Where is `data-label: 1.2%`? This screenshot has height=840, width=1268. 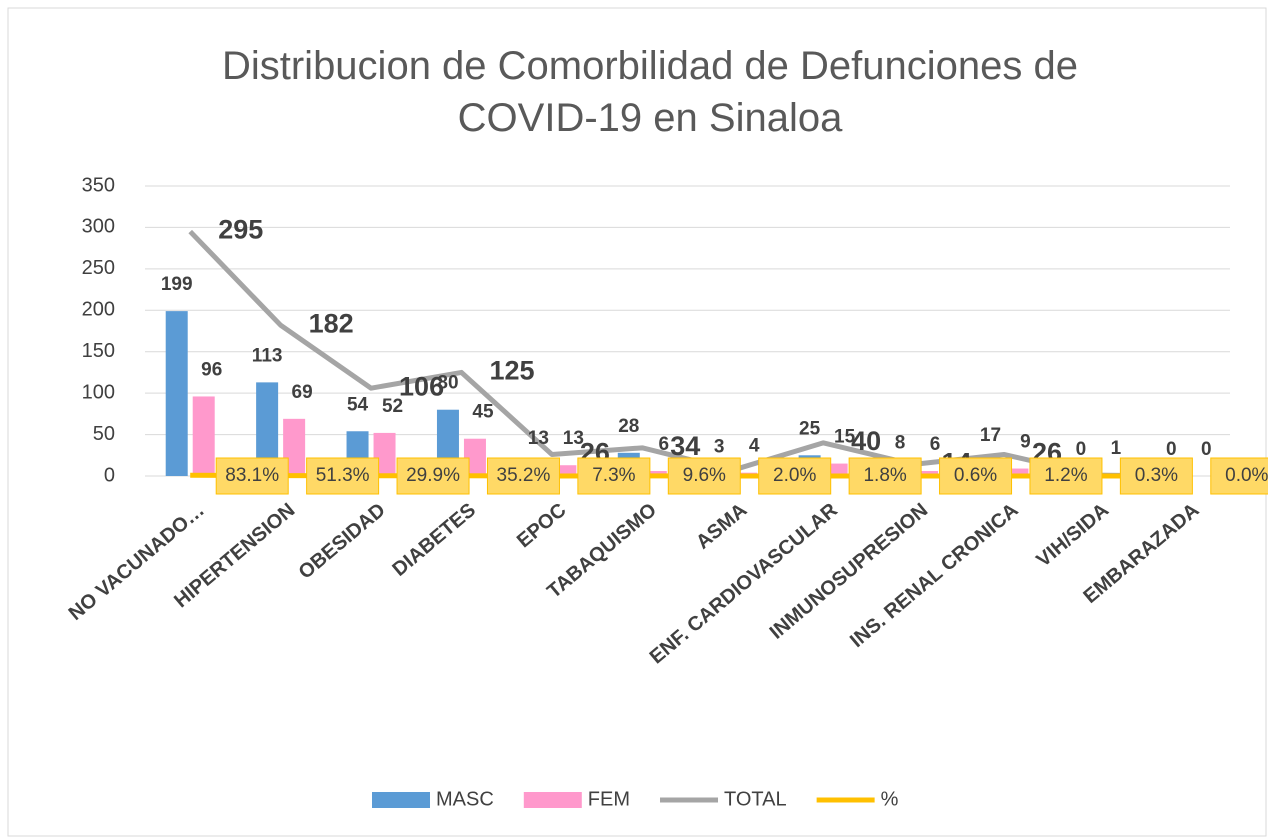 data-label: 1.2% is located at coordinates (1065, 475).